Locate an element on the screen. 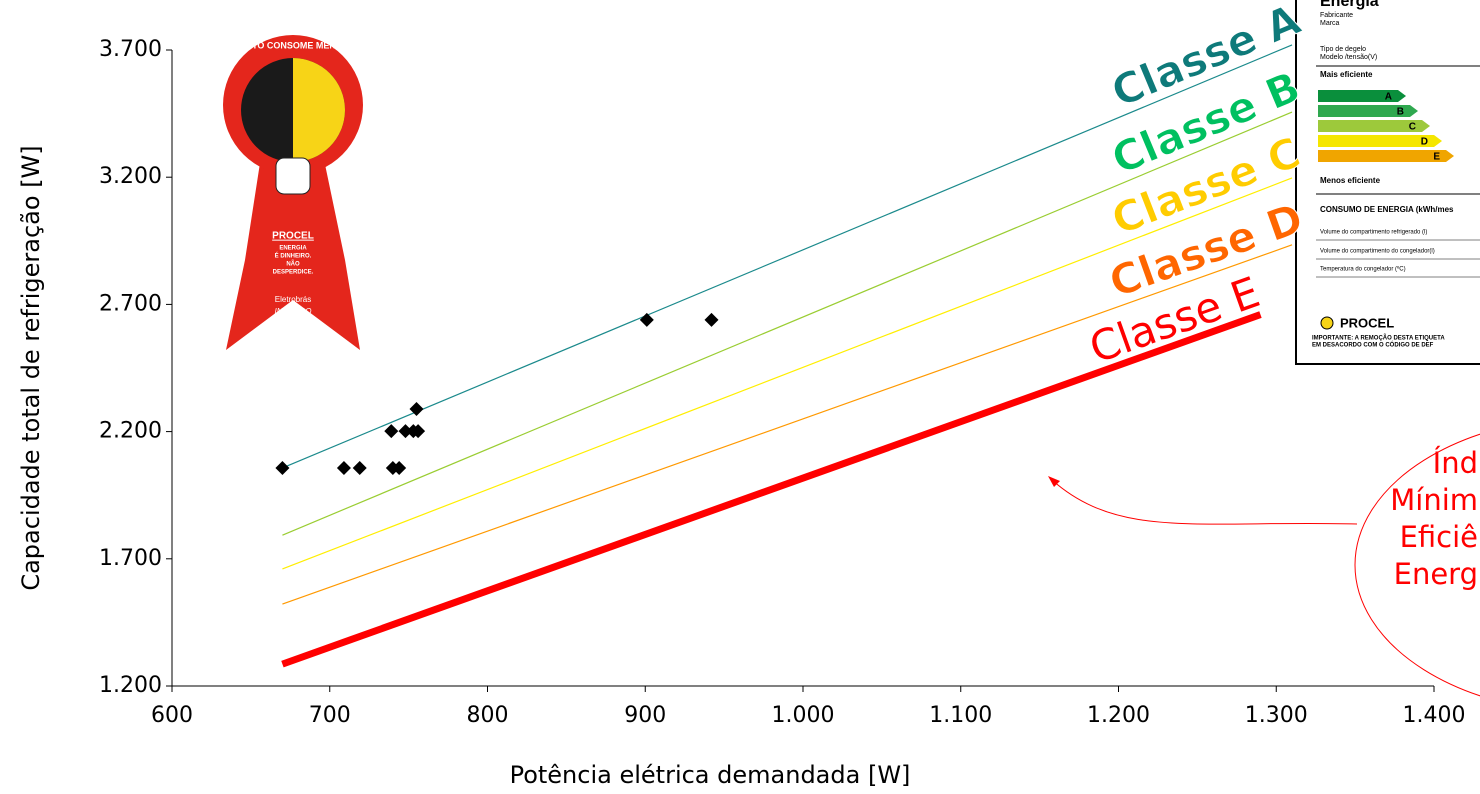  x-tick-label: 900 is located at coordinates (645, 715).